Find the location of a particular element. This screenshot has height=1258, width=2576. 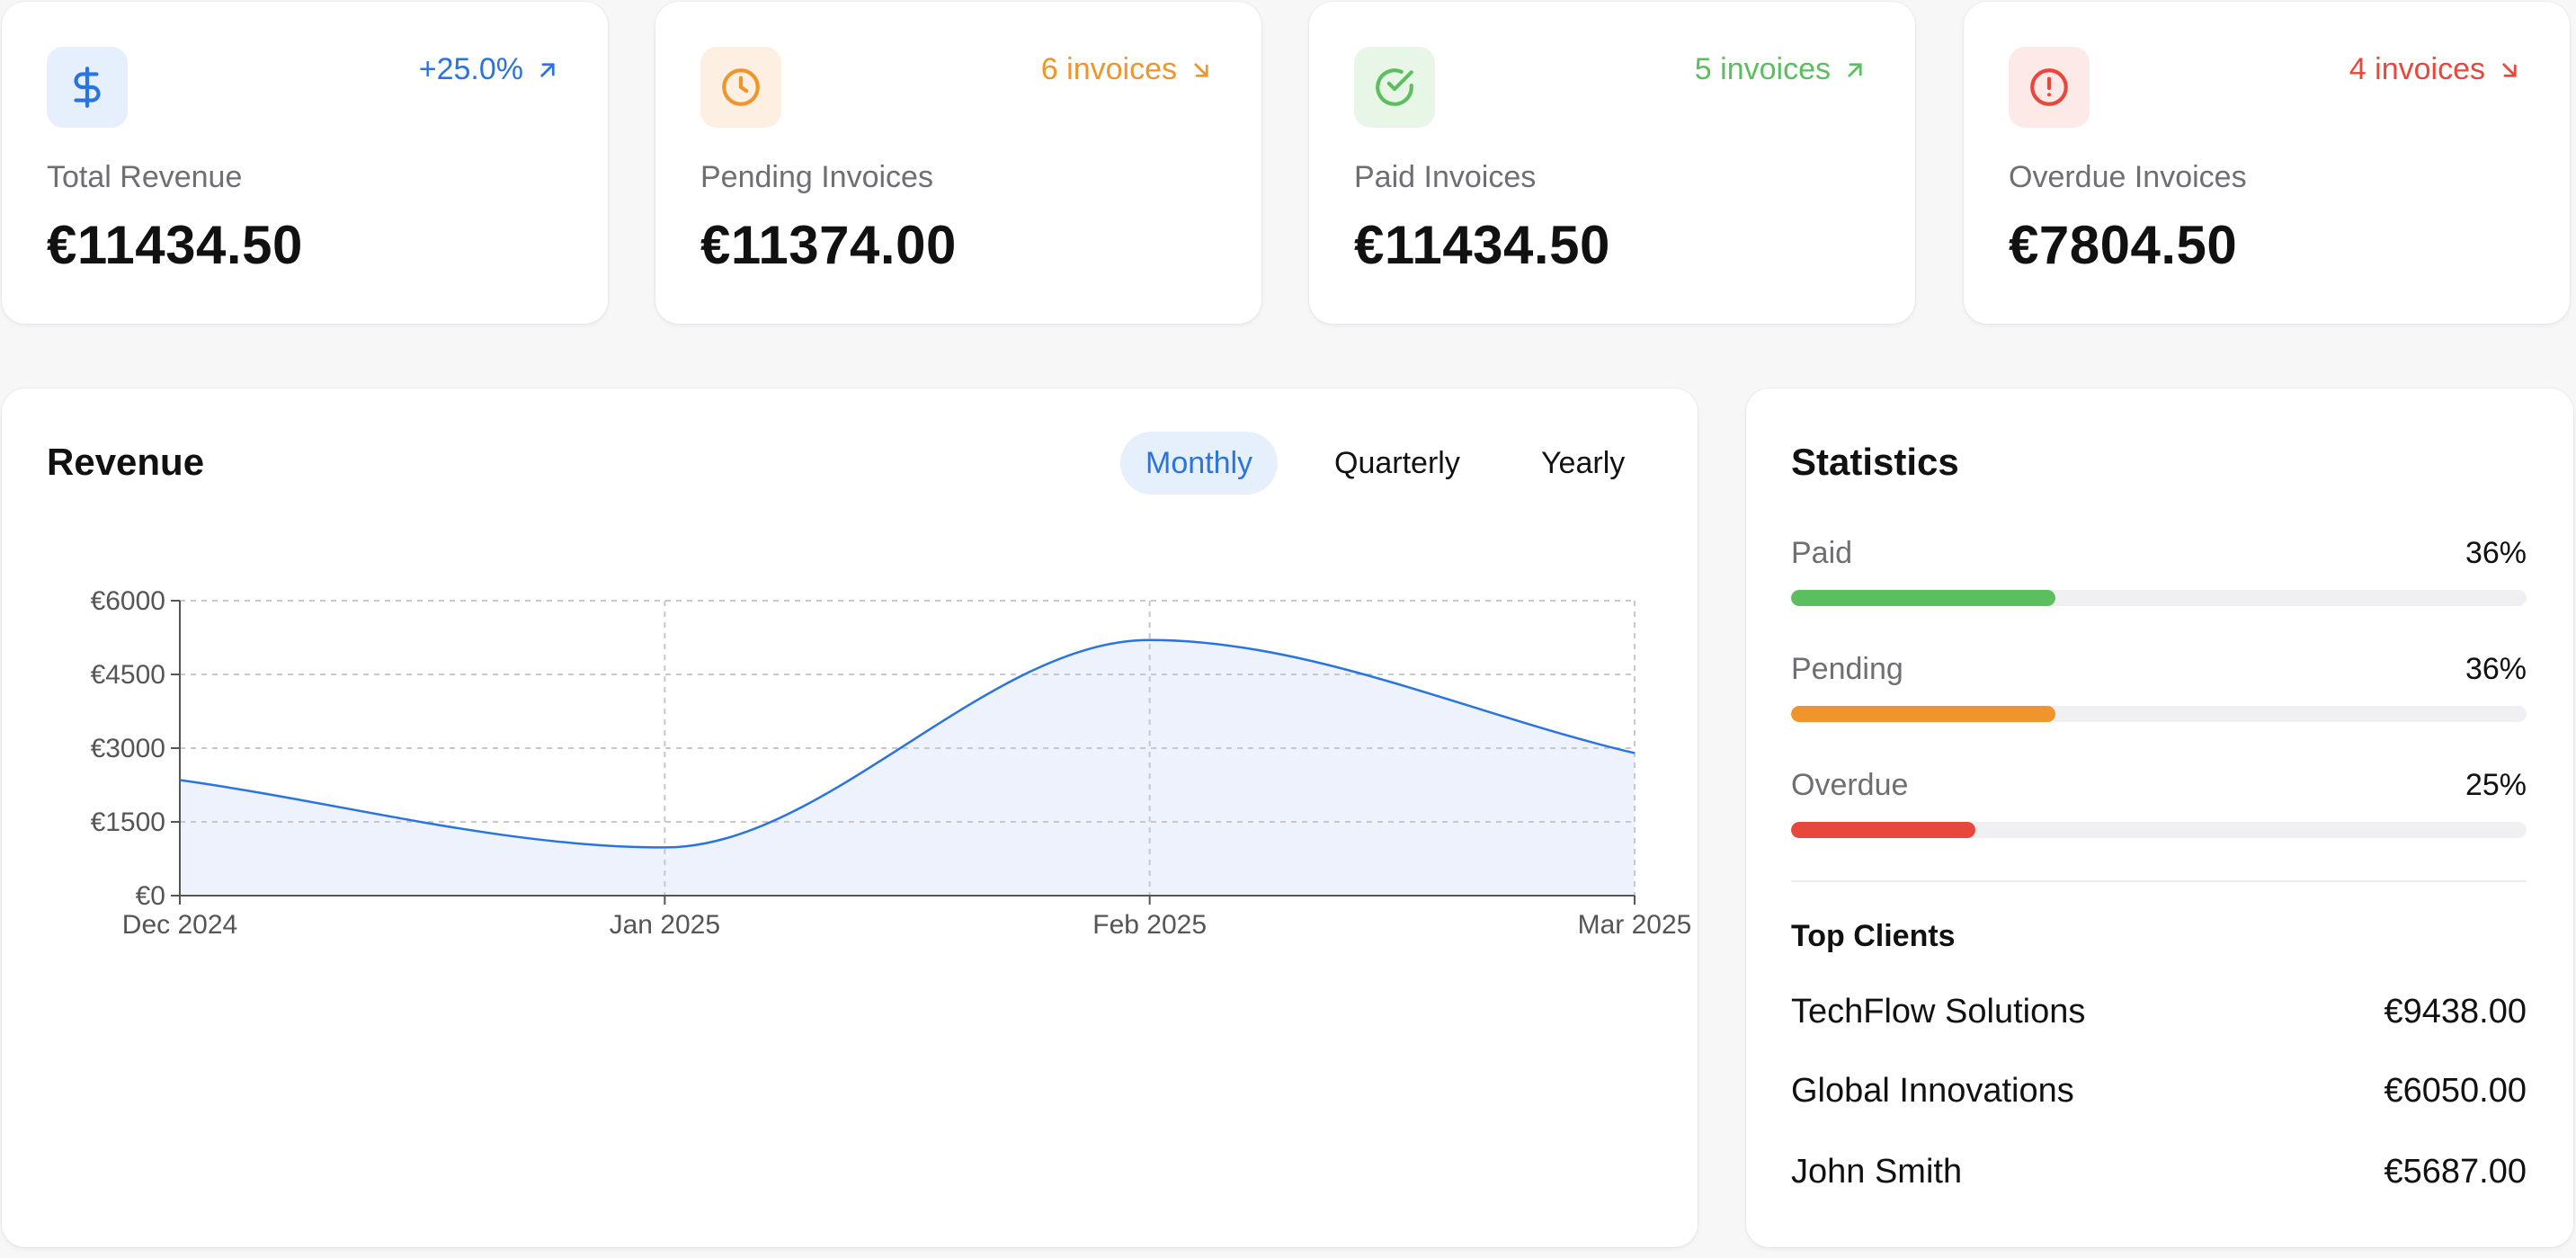

client-name: TechFlow Solutions is located at coordinates (1939, 1012).